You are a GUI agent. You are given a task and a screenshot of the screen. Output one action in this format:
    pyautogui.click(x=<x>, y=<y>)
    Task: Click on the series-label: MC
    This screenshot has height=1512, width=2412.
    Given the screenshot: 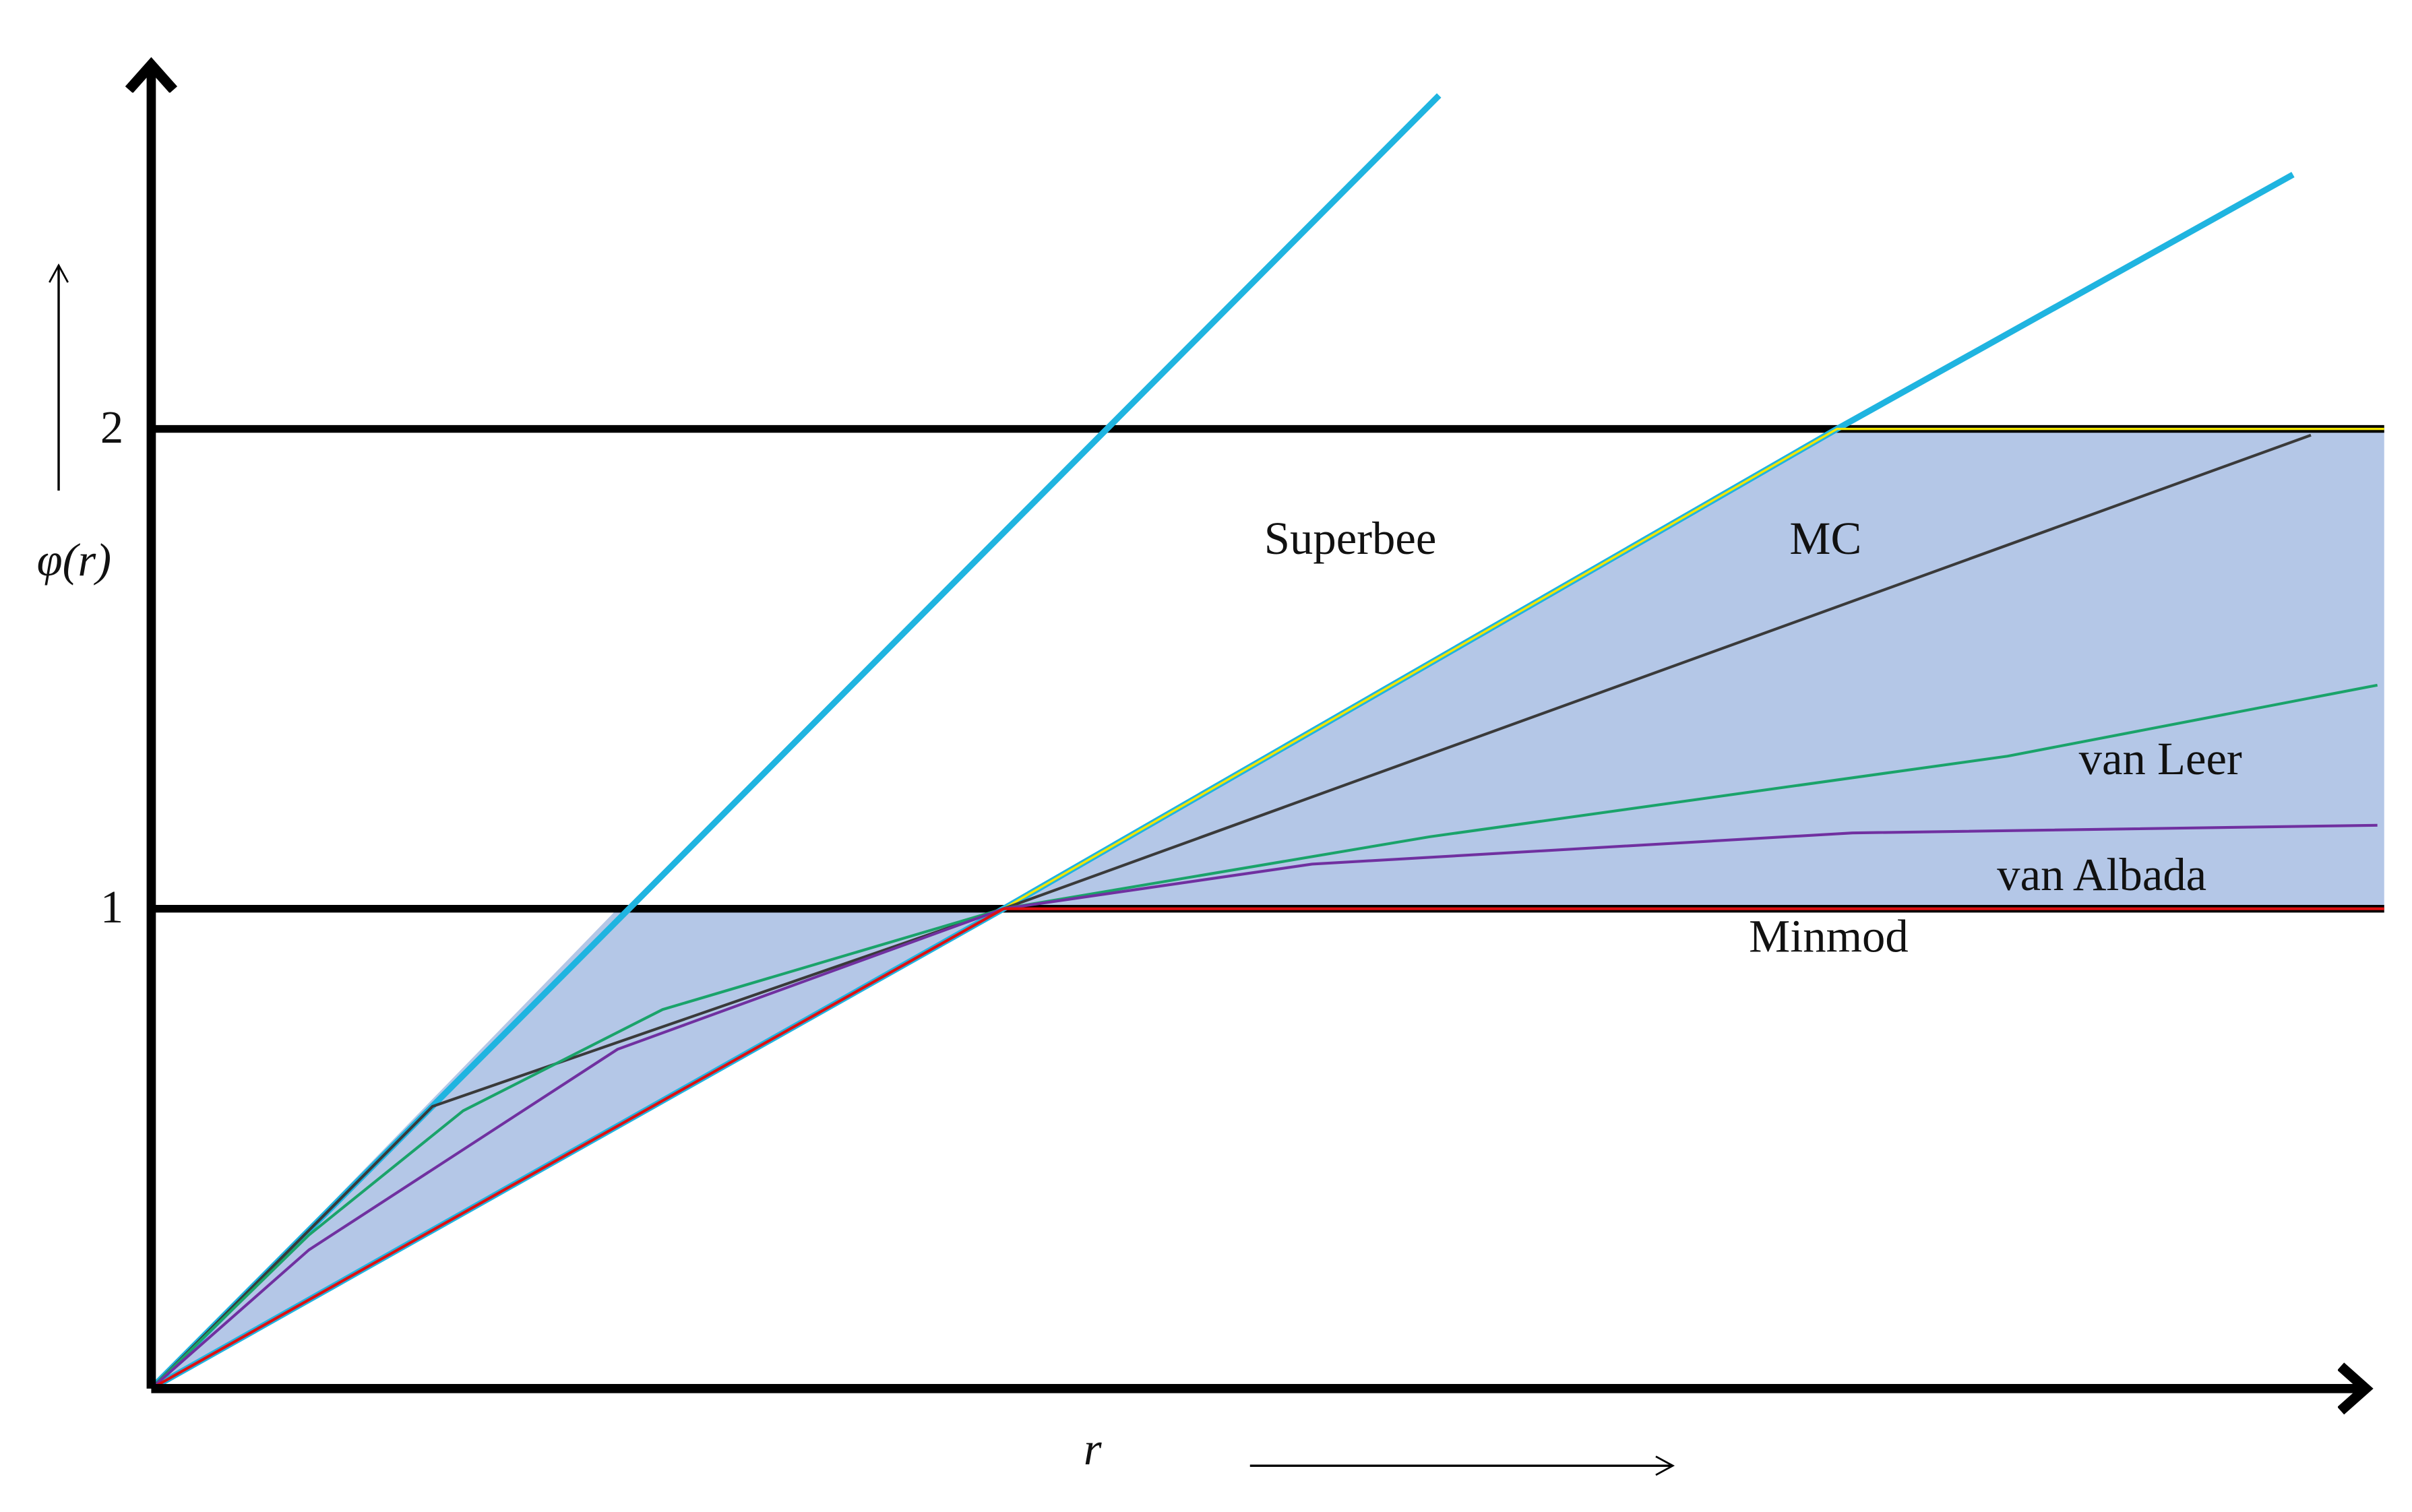 What is the action you would take?
    pyautogui.click(x=1825, y=538)
    